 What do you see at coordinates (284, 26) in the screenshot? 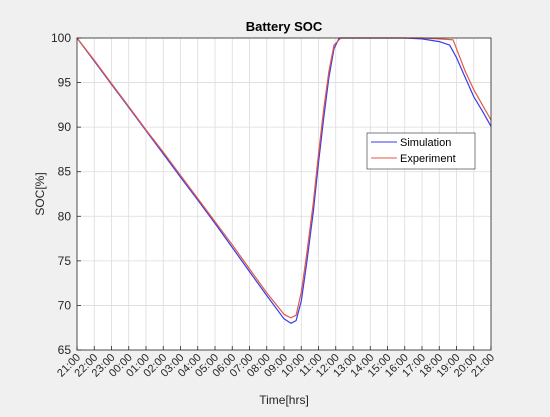
I see `chart-title: Battery SOC` at bounding box center [284, 26].